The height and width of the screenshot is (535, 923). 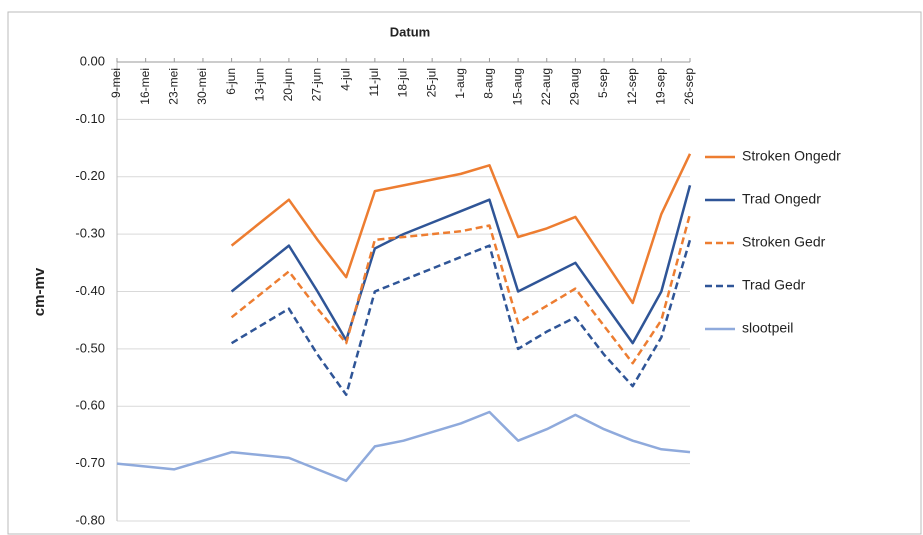 I want to click on y-tick-label: -0.10, so click(x=90, y=118).